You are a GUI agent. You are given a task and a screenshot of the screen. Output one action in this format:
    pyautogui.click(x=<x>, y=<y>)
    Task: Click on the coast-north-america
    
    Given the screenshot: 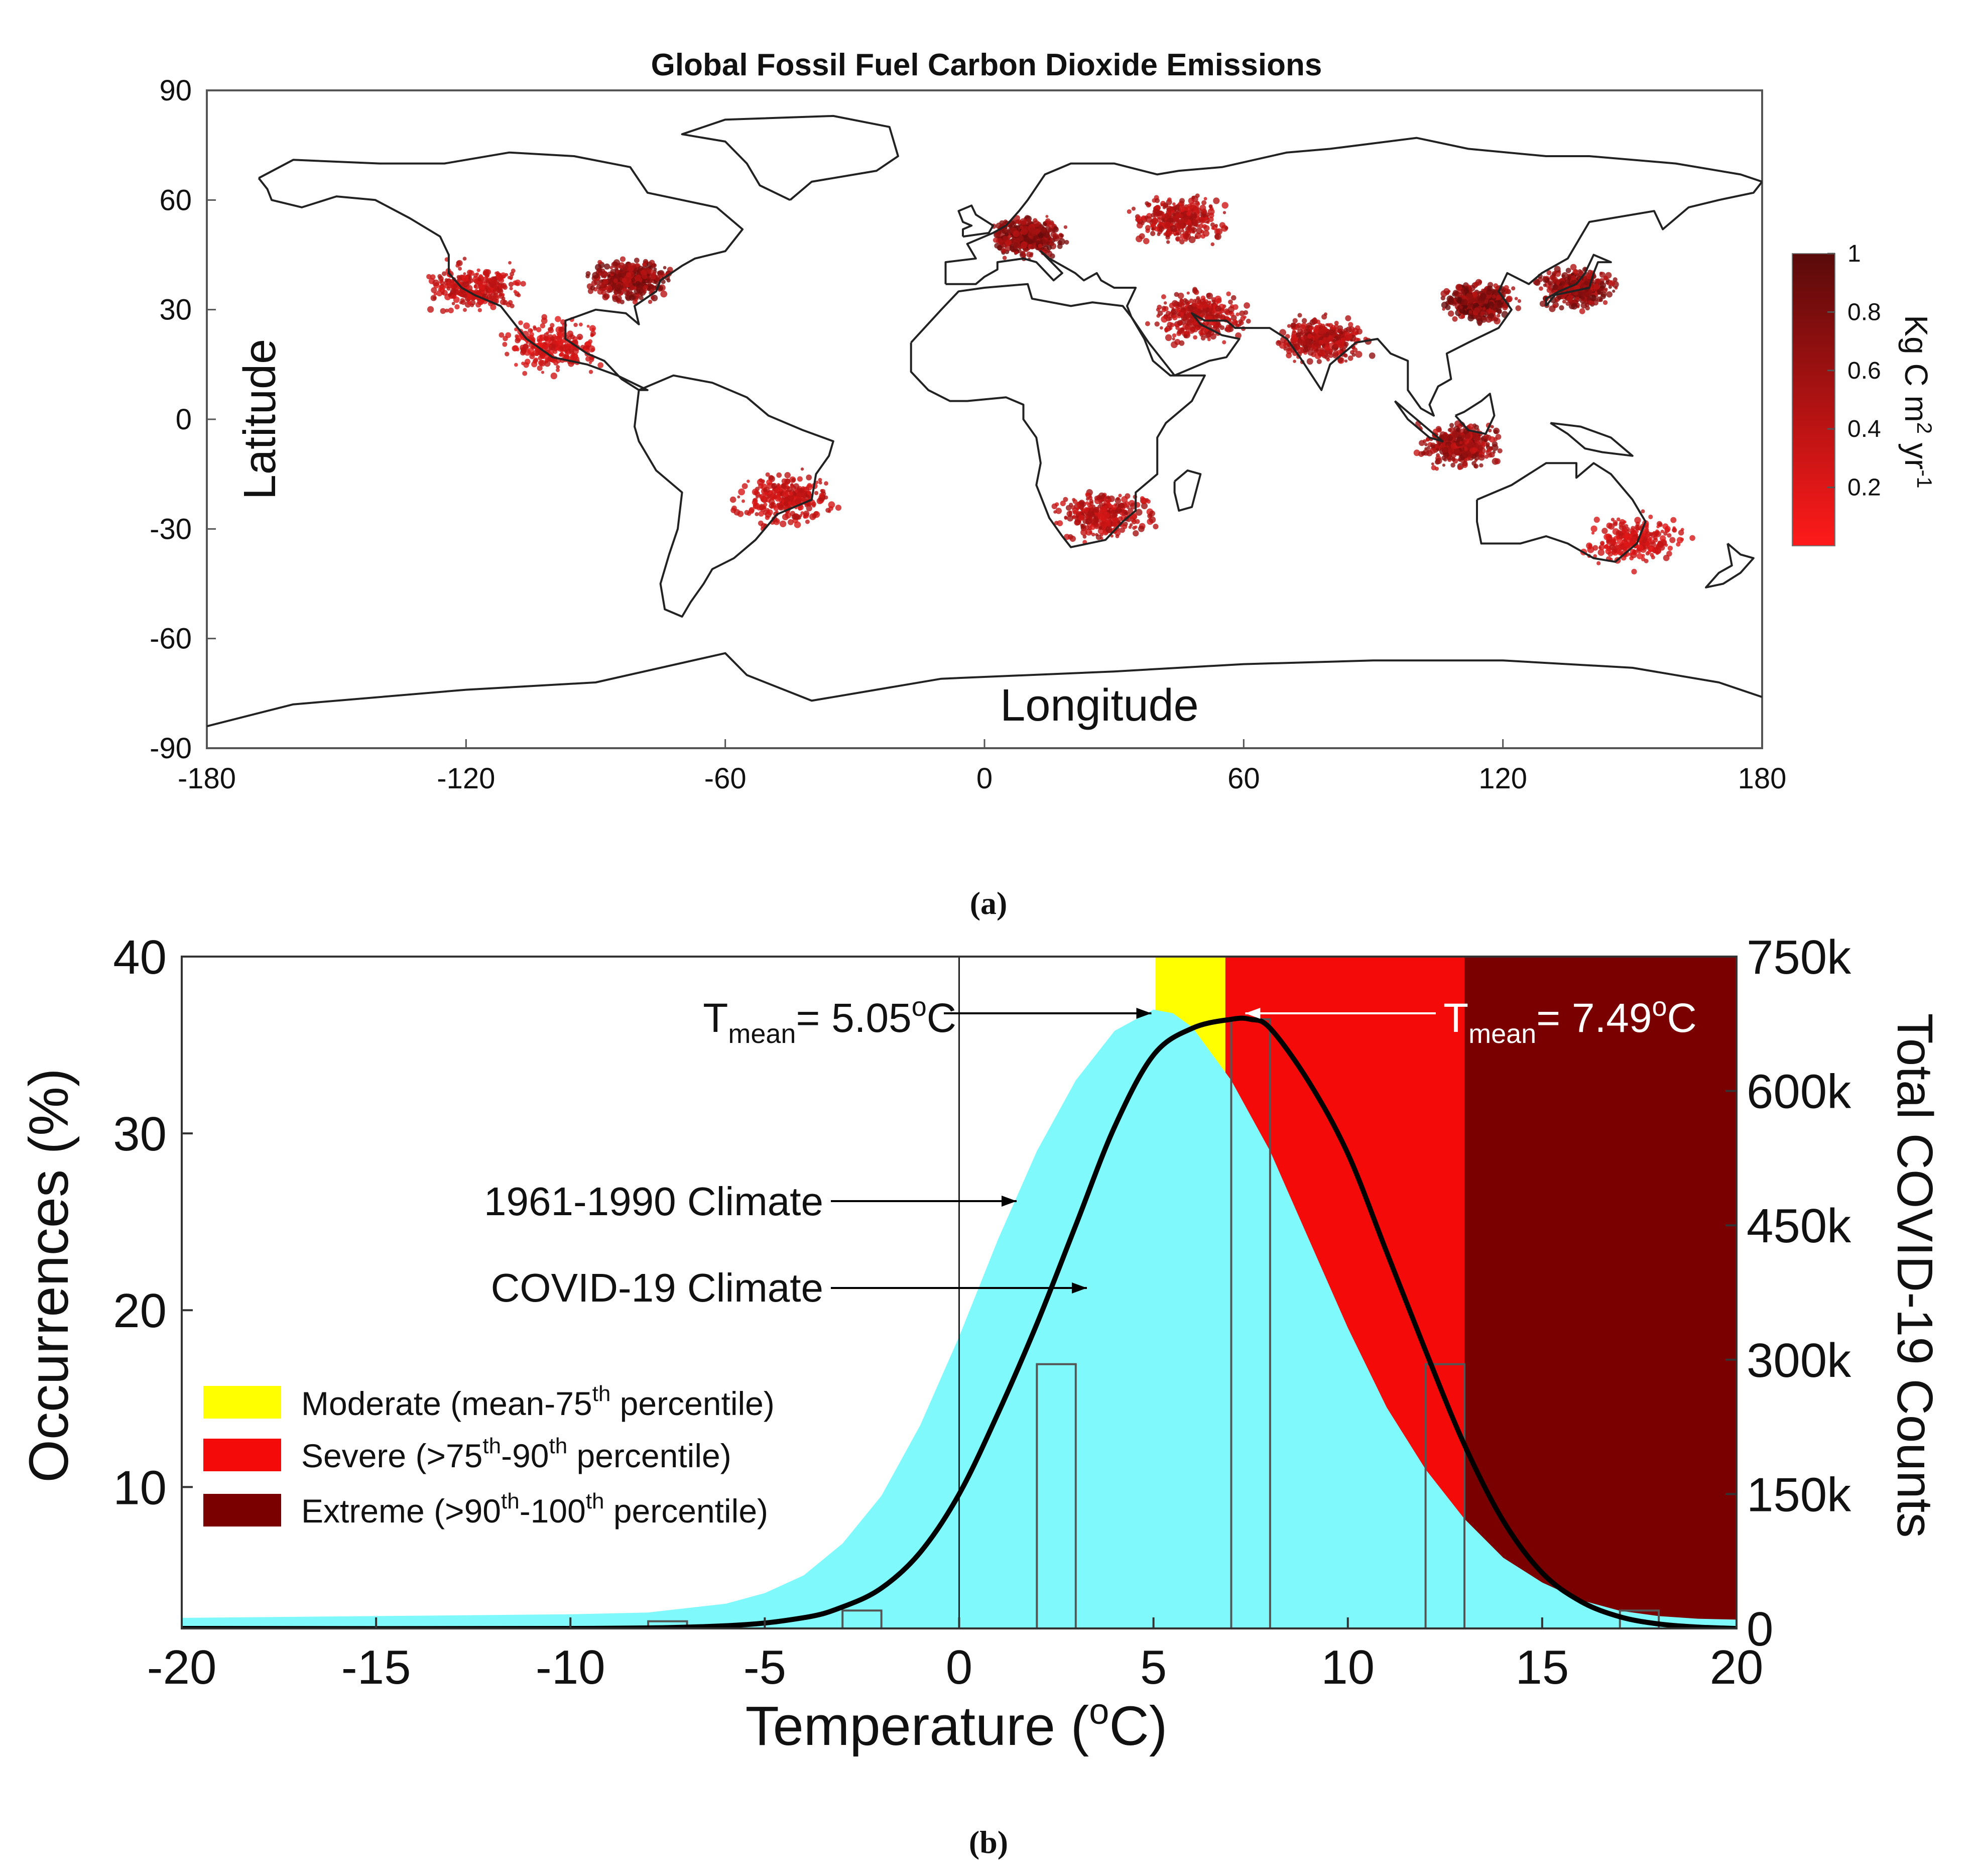 What is the action you would take?
    pyautogui.click(x=501, y=271)
    